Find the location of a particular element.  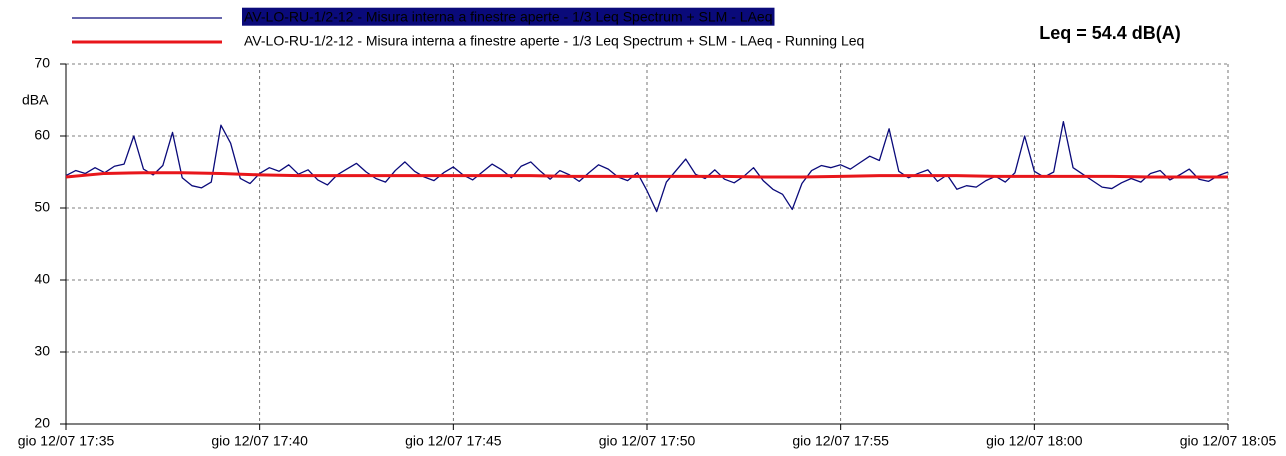

y-axis-label: dBA is located at coordinates (35, 100).